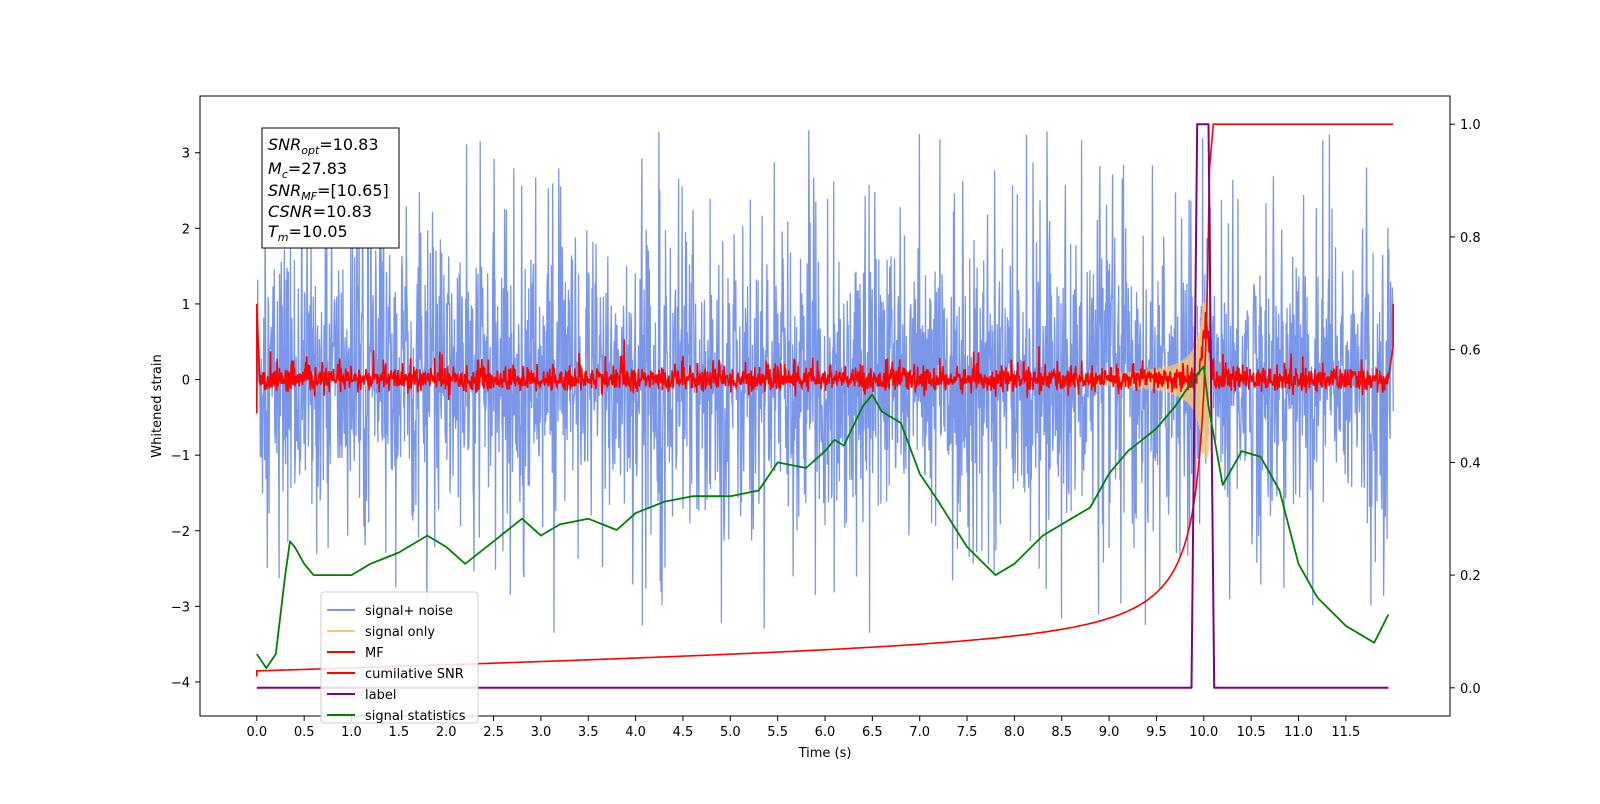 The width and height of the screenshot is (1600, 804). What do you see at coordinates (185, 419) in the screenshot?
I see `y-axis-ticks: 3 2 1 0 −1 −2 −3 −4` at bounding box center [185, 419].